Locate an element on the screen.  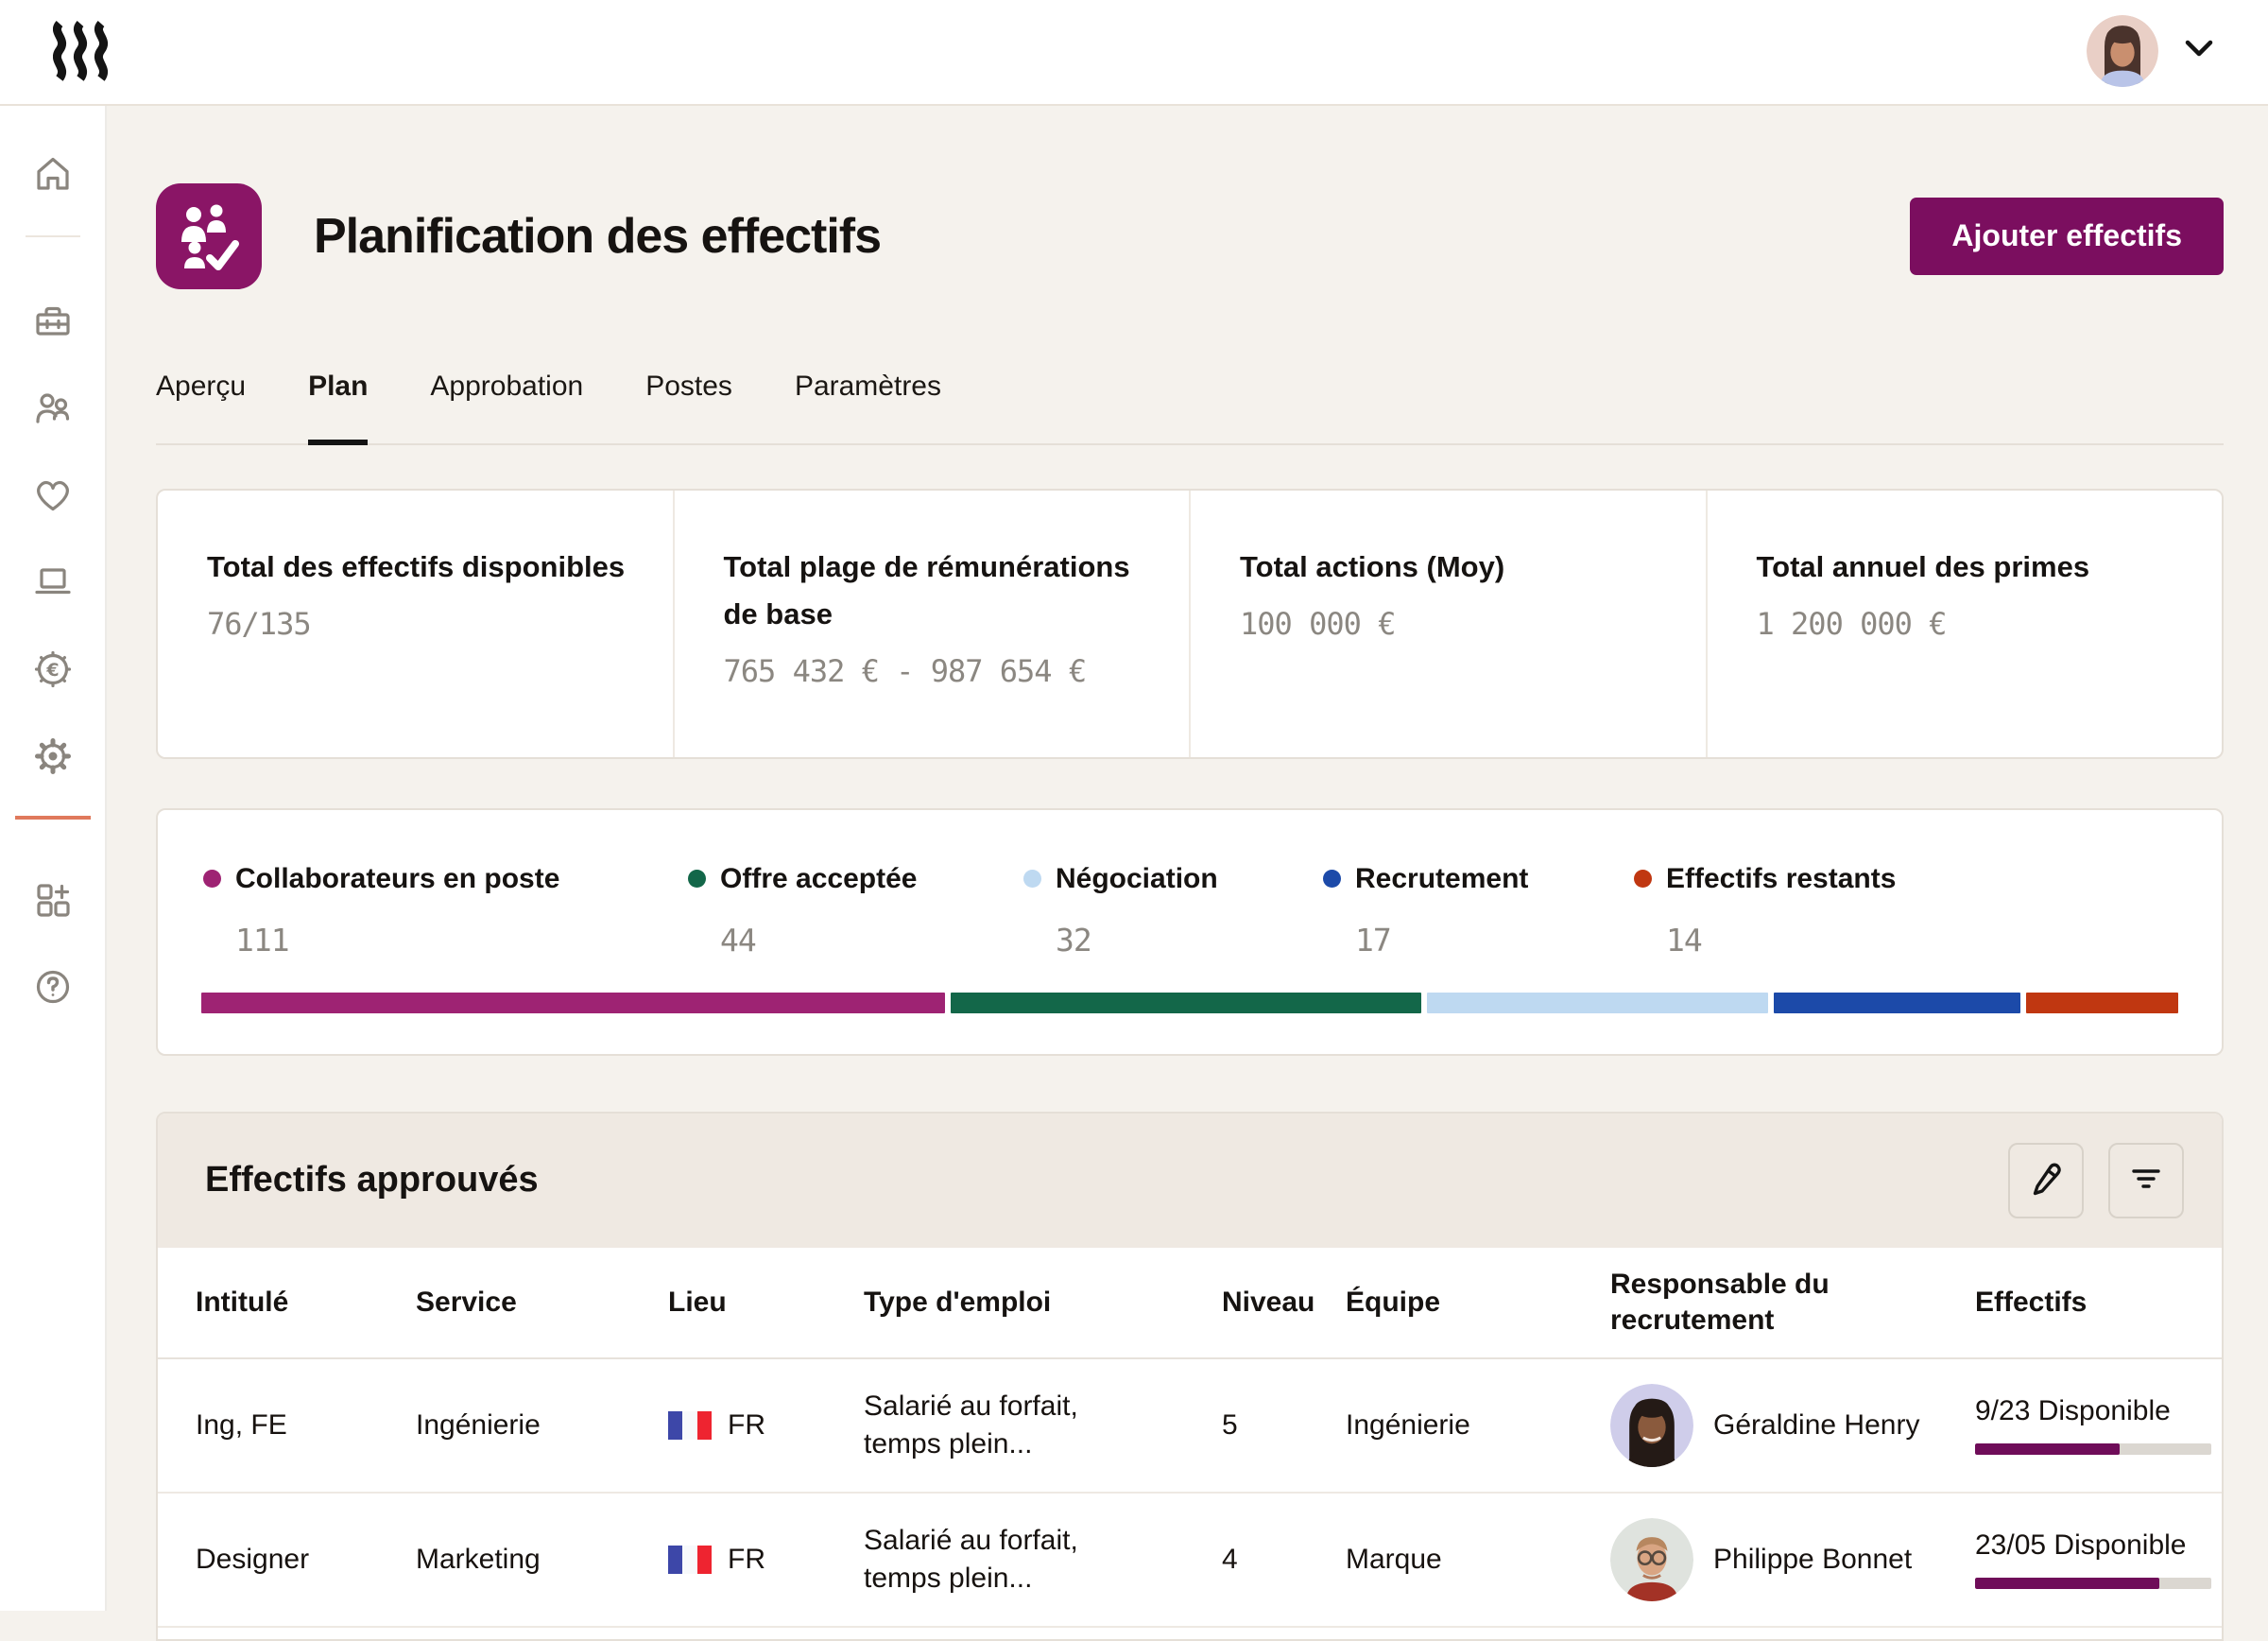
legend-label: Négociation is located at coordinates (1137, 878).